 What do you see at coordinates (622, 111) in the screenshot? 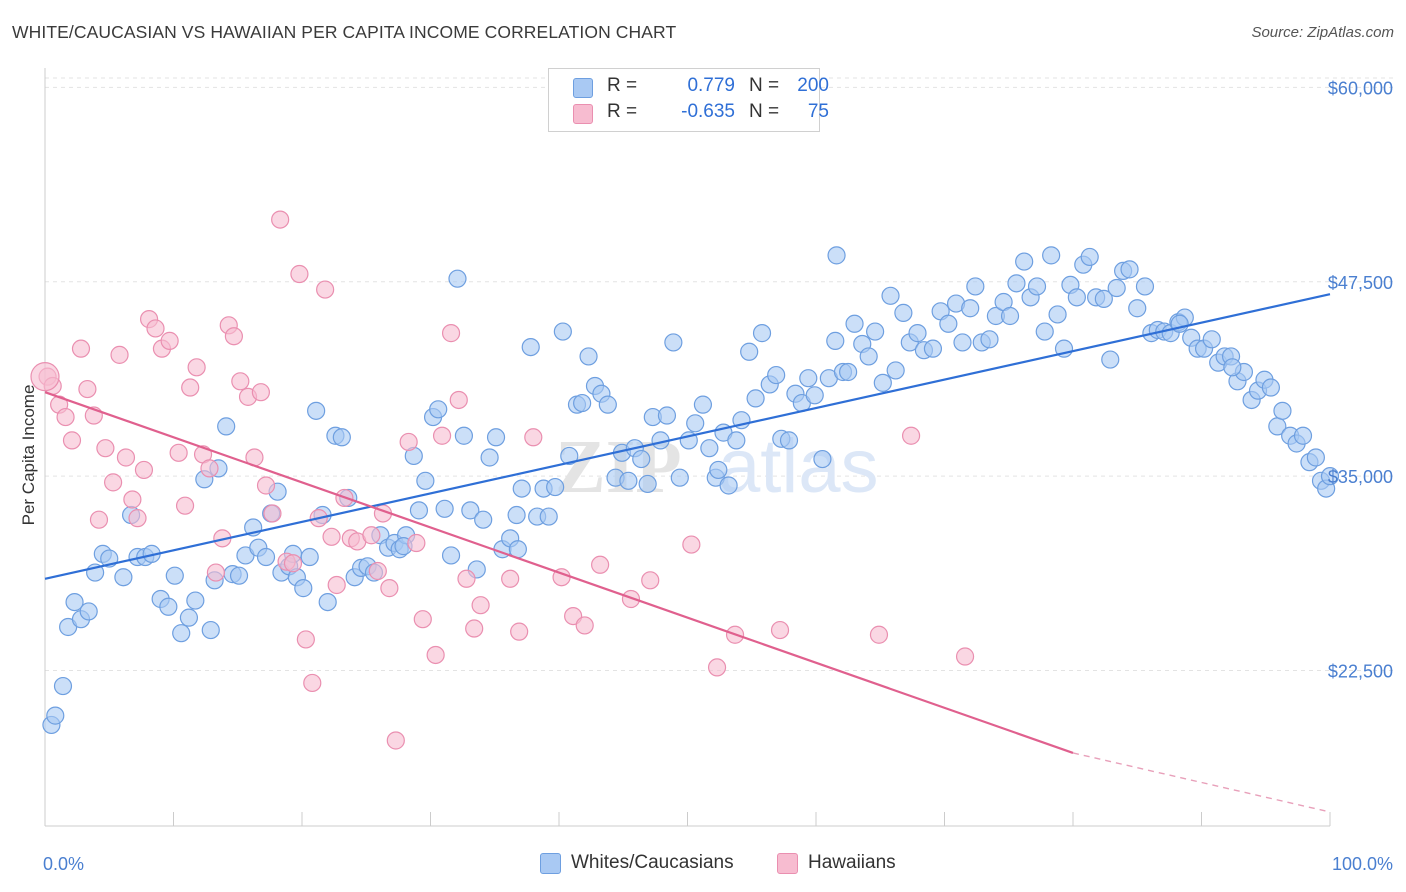
I see `legend-r-label: R =` at bounding box center [622, 111].